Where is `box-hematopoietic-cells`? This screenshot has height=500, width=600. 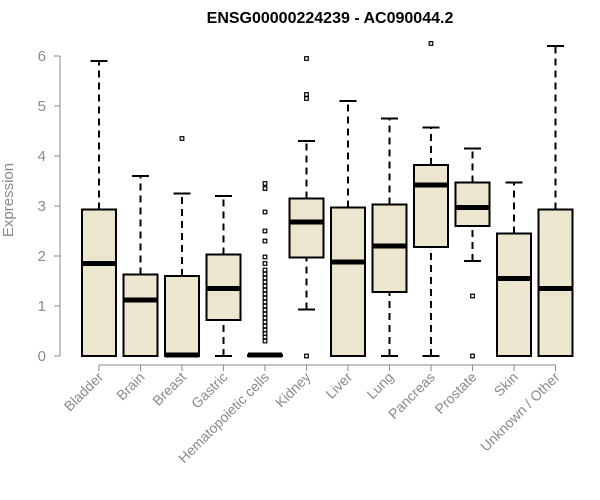
box-hematopoietic-cells is located at coordinates (265, 269).